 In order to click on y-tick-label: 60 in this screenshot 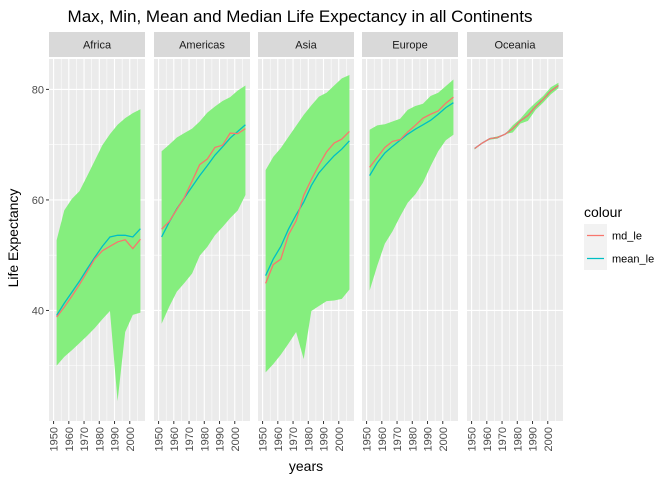, I will do `click(38, 201)`.